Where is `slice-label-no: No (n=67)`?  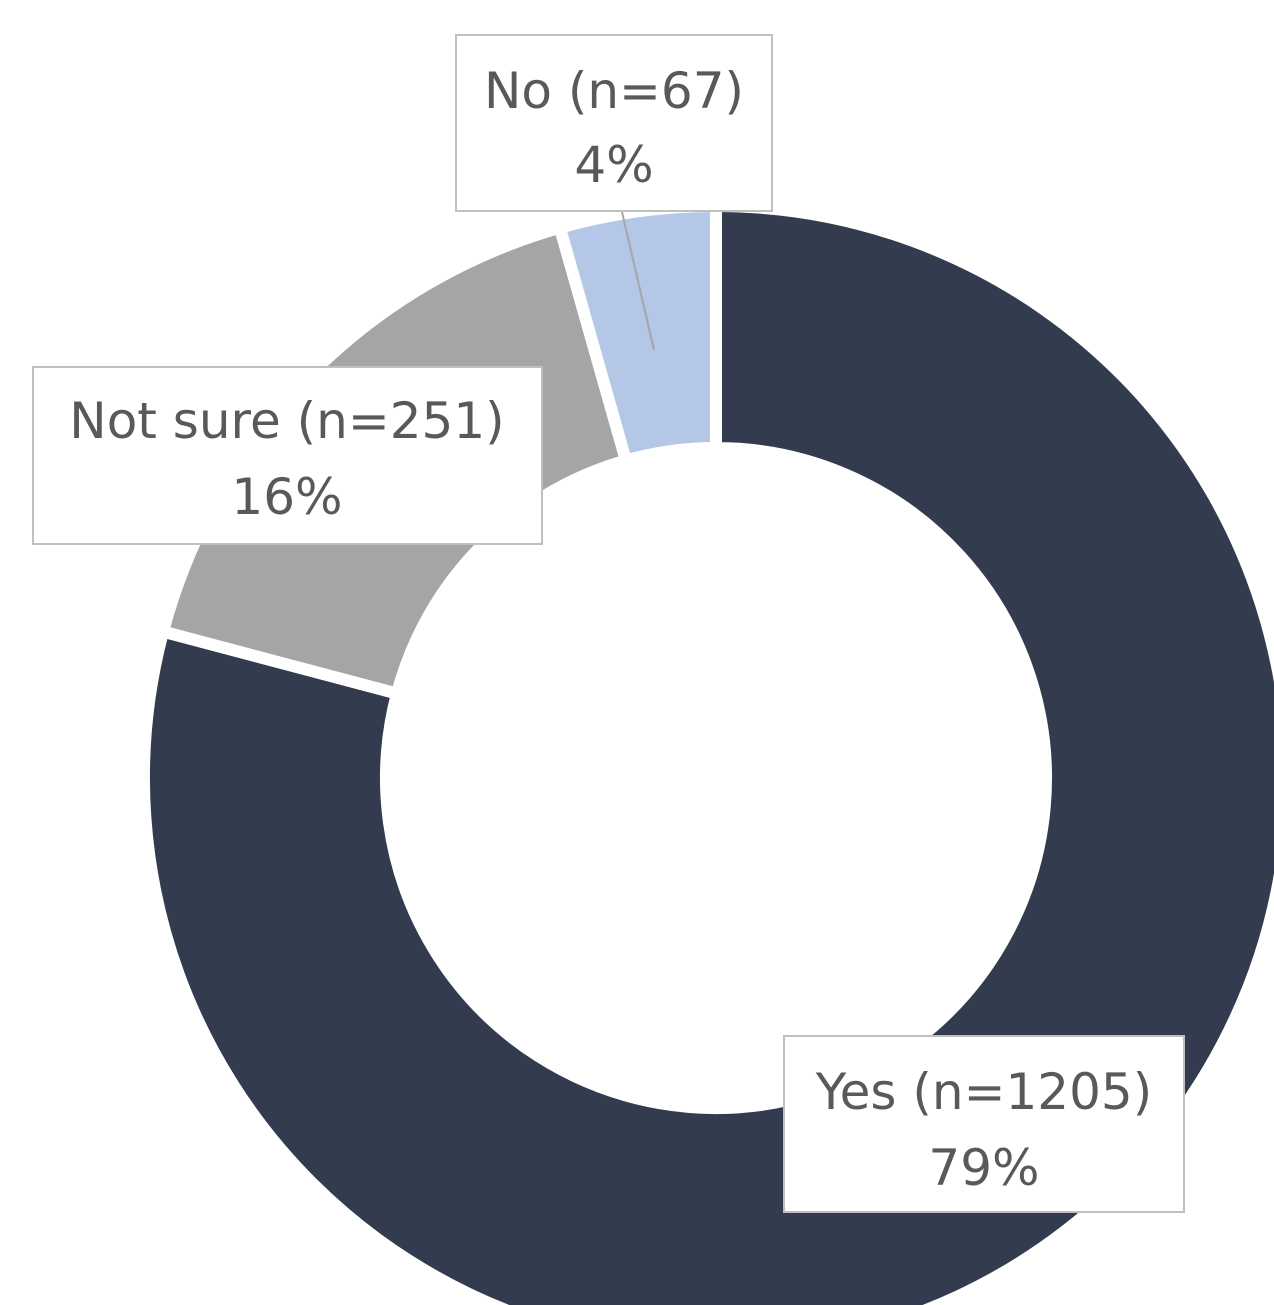
slice-label-no: No (n=67) is located at coordinates (614, 91).